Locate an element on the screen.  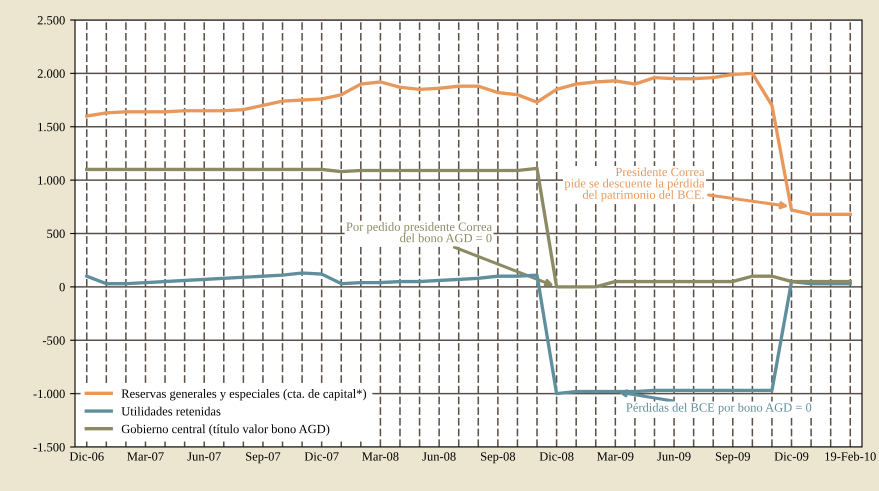
x-tick-label: Mar-09 is located at coordinates (615, 456).